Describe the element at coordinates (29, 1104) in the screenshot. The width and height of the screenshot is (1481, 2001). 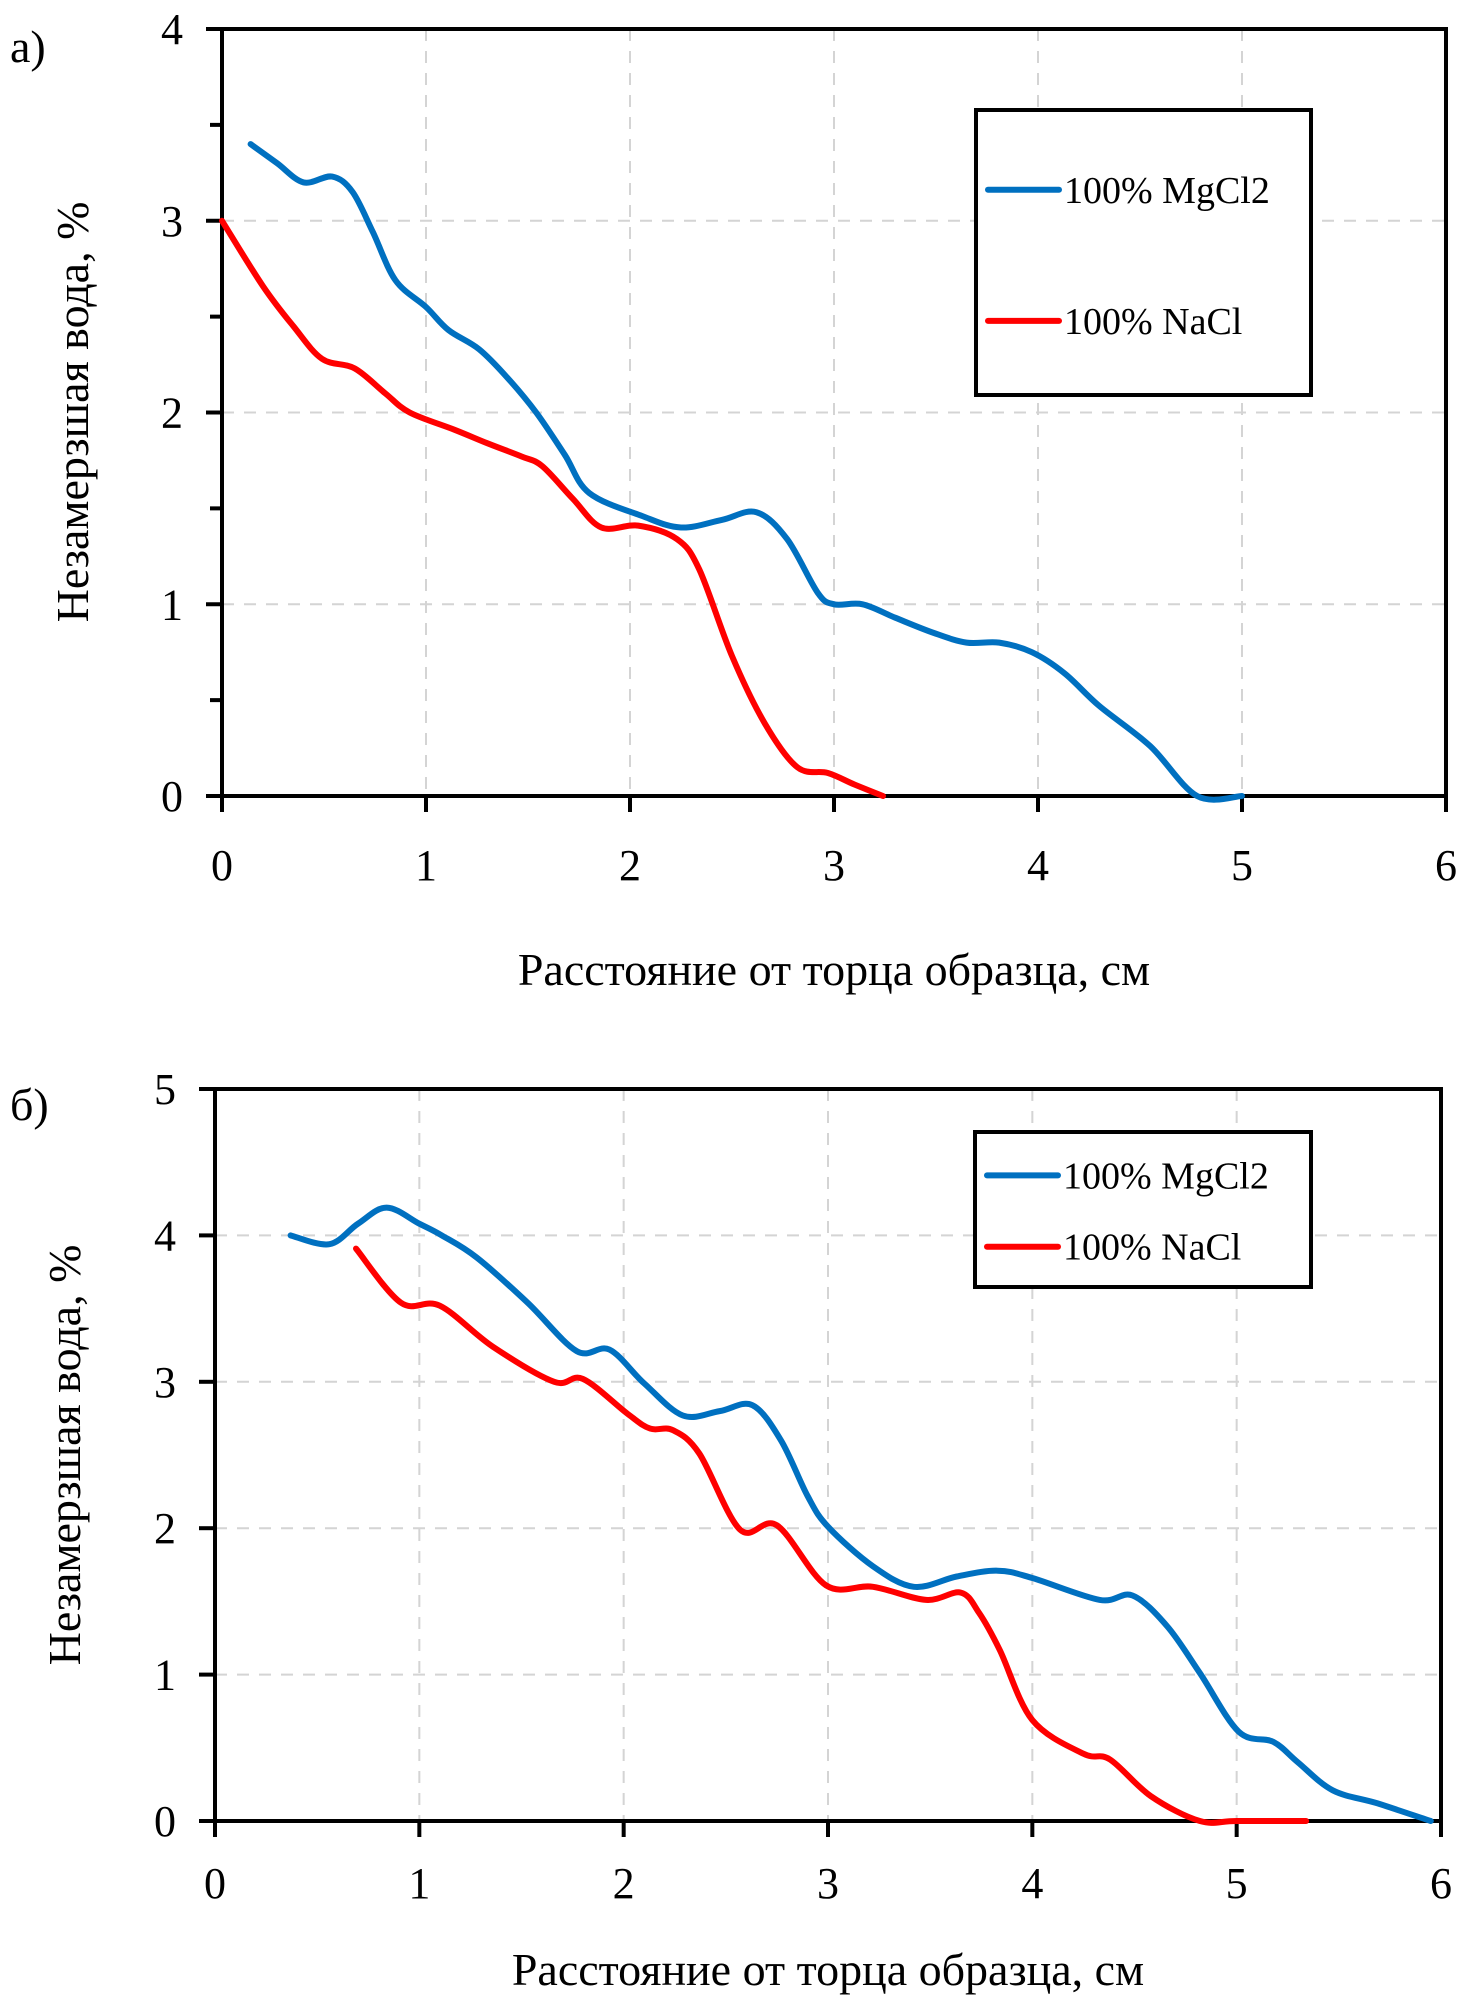
I see `panel-label: б)` at that location.